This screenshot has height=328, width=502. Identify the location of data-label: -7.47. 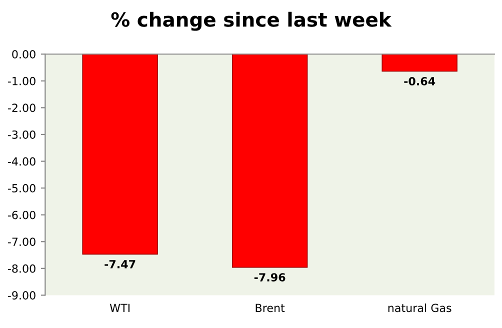
(120, 264).